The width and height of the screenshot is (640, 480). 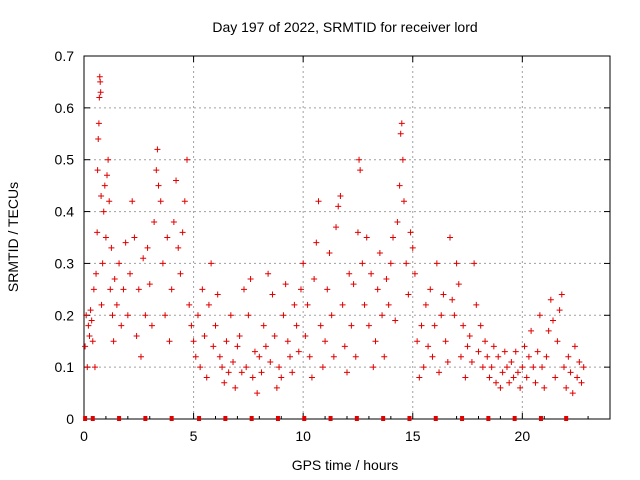 I want to click on y-tick-label: 0.4, so click(x=65, y=212).